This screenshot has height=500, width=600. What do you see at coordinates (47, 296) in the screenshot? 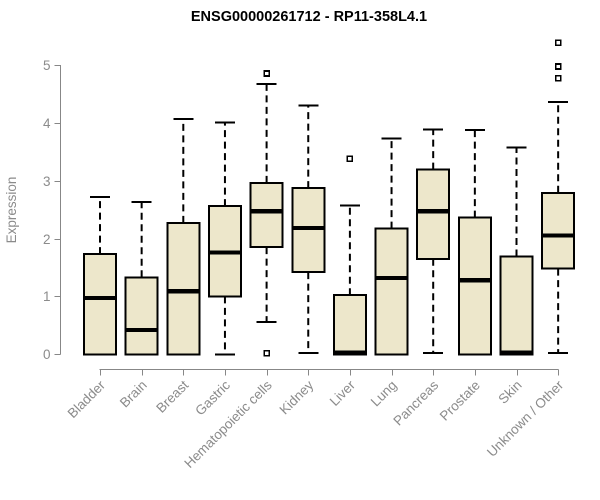
I see `y-tick-label: 1` at bounding box center [47, 296].